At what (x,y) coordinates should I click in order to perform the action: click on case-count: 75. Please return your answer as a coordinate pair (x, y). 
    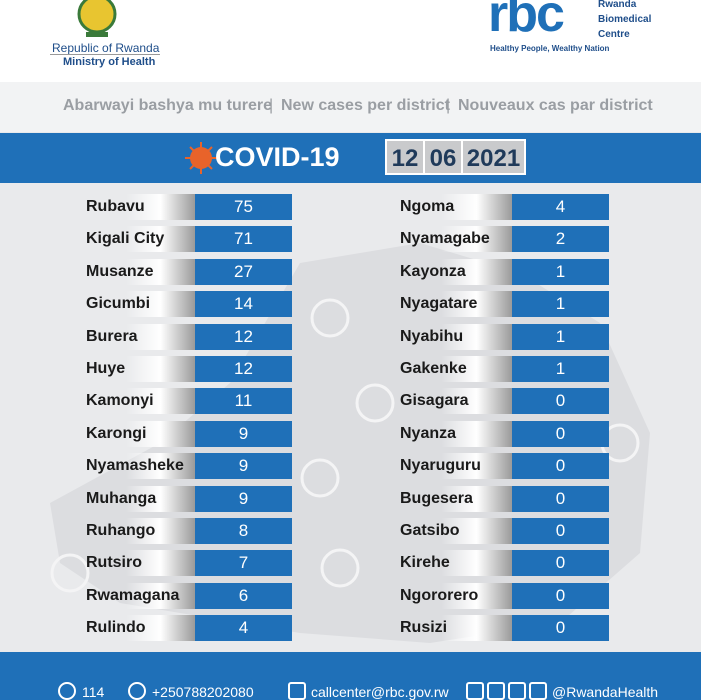
    Looking at the image, I should click on (243, 207).